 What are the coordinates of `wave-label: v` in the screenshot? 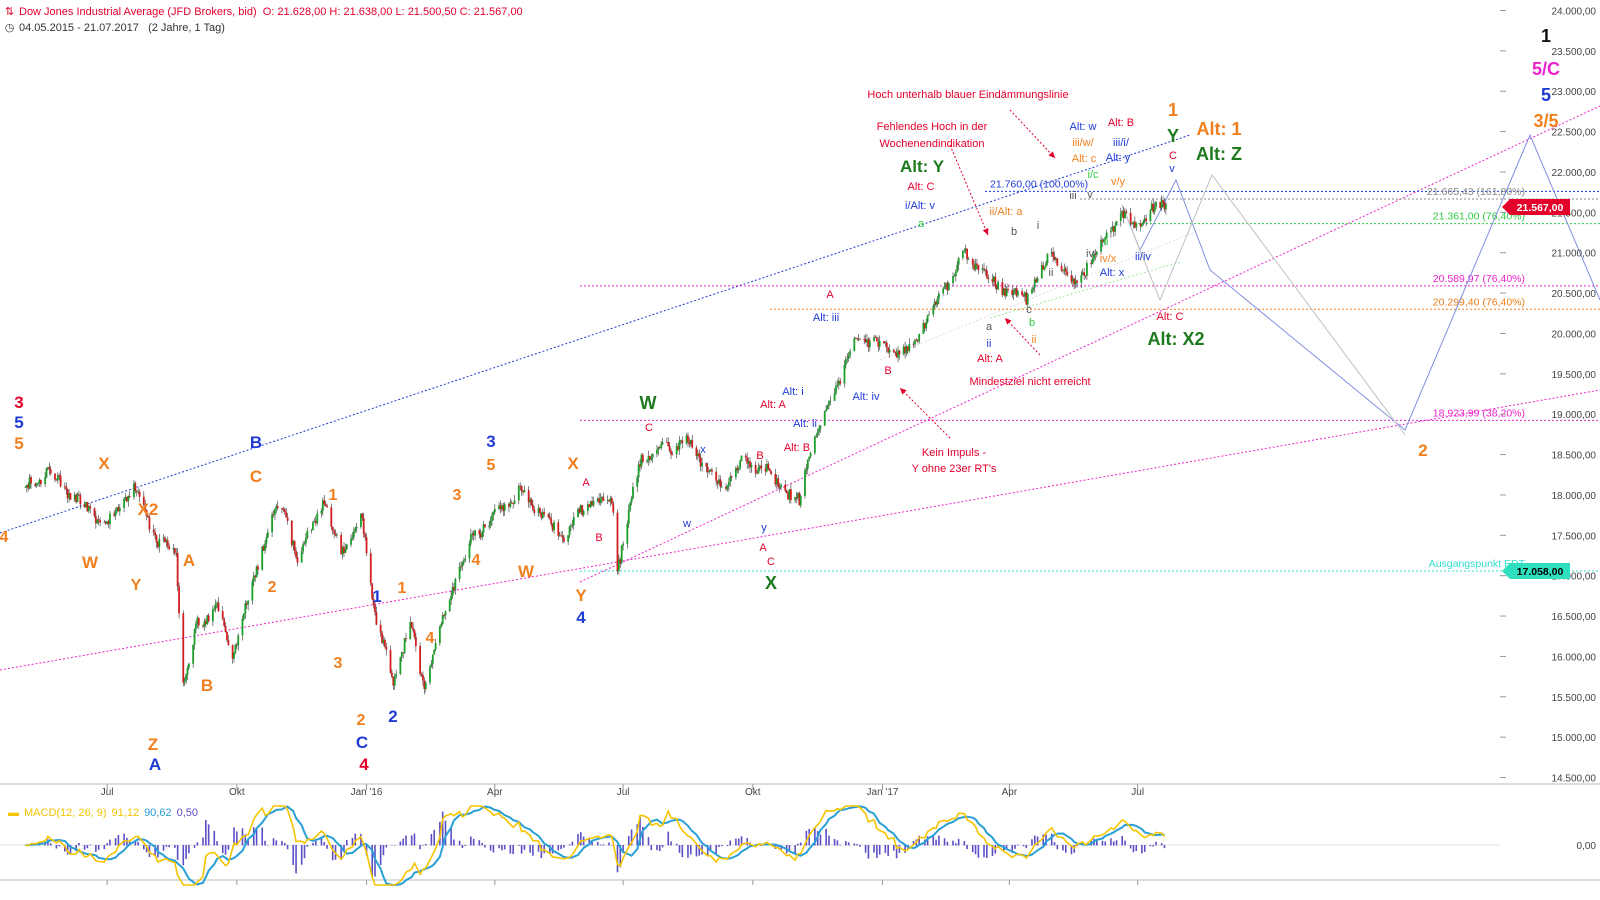 It's located at (1172, 169).